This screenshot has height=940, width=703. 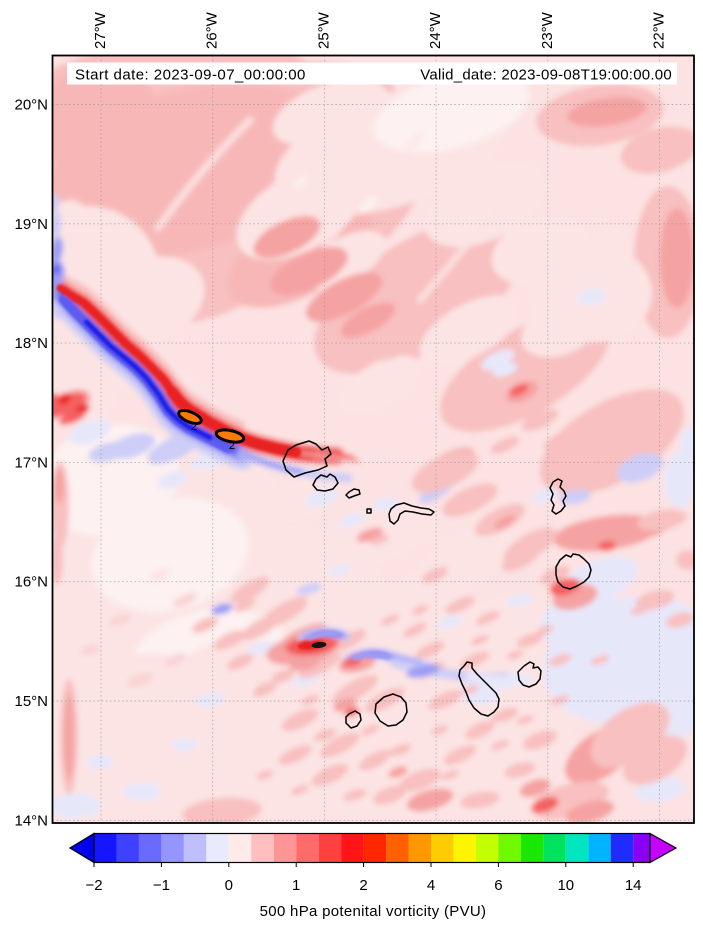 I want to click on svg-text: −1, so click(x=161, y=885).